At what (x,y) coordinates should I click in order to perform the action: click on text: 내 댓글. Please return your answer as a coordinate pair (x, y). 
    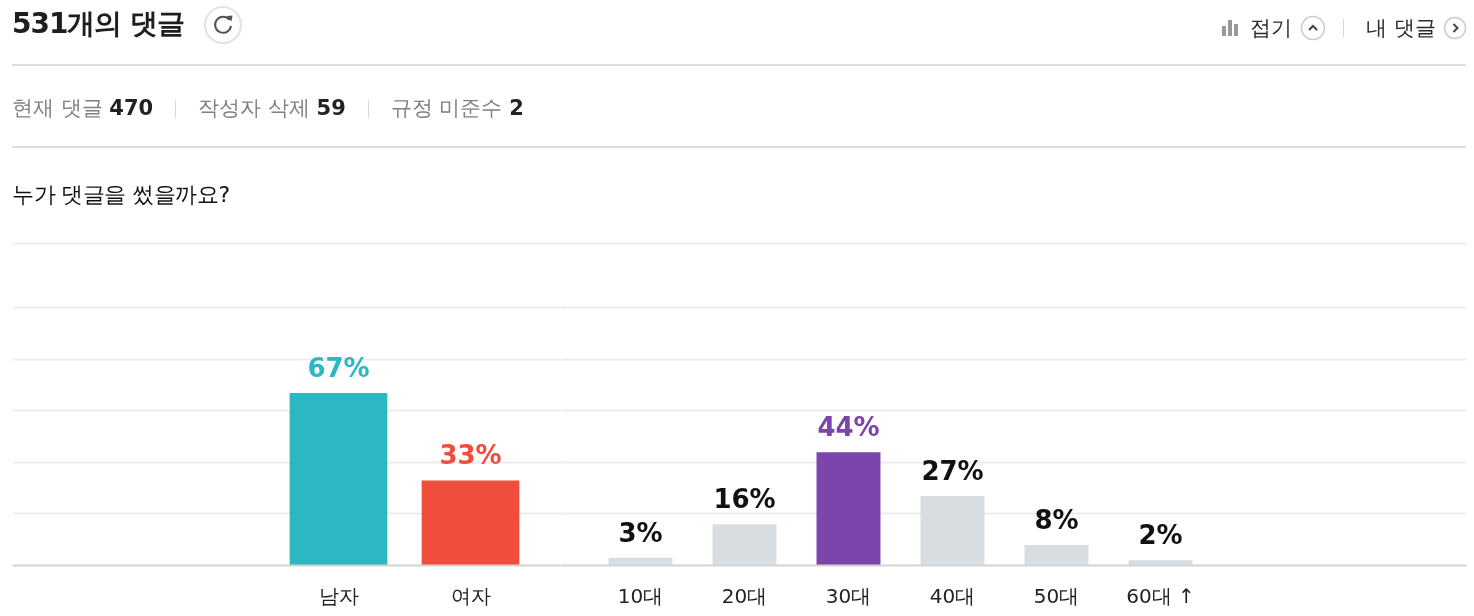
    Looking at the image, I should click on (1401, 28).